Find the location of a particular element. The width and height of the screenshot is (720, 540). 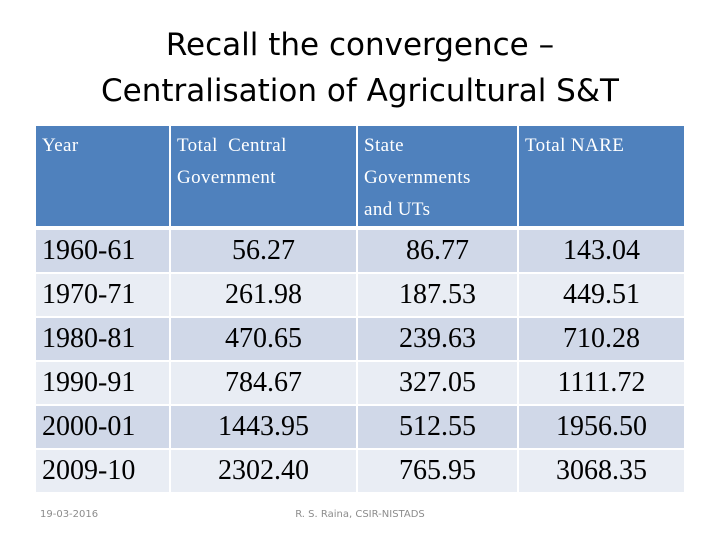

header-total-central-government: Total Central Government is located at coordinates (264, 176).